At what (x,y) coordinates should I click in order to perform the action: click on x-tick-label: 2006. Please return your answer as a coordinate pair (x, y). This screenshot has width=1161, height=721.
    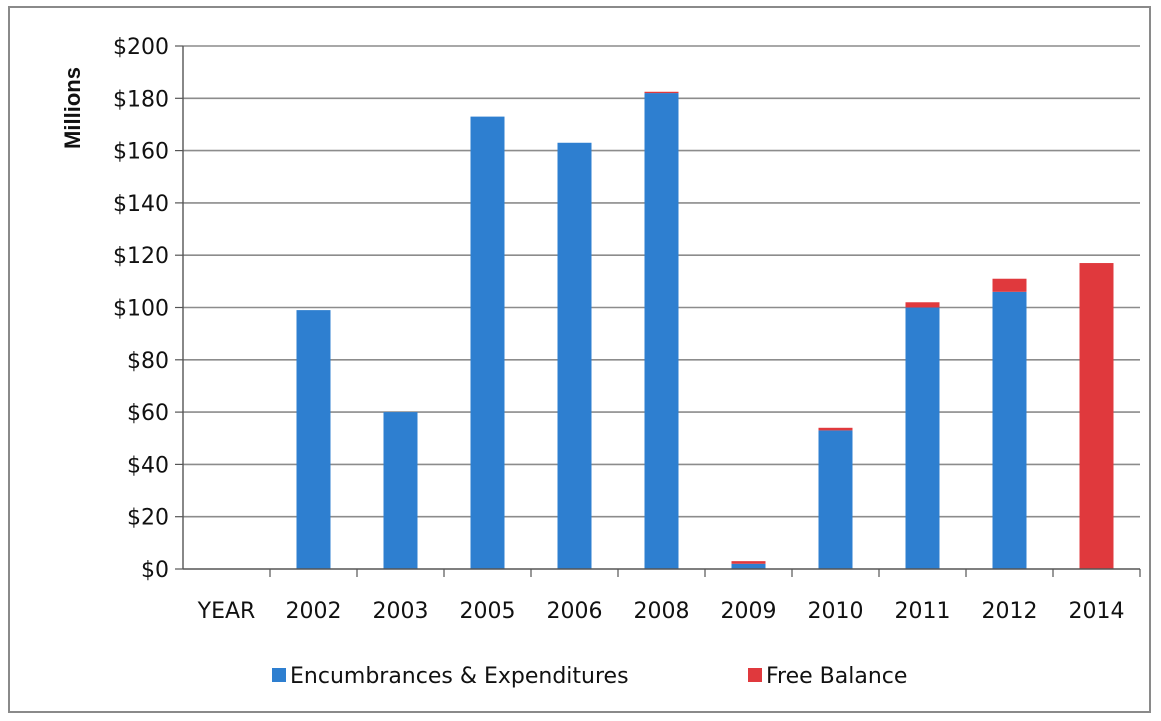
    Looking at the image, I should click on (575, 611).